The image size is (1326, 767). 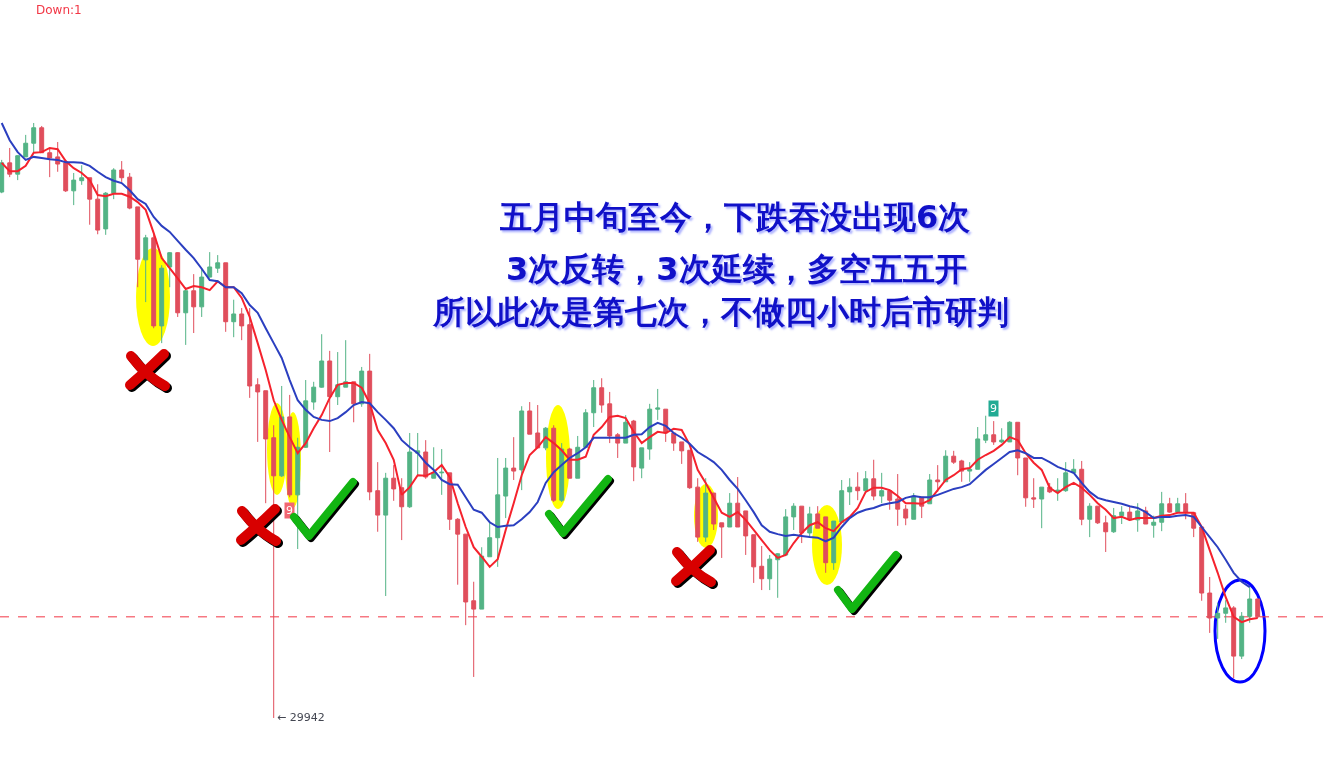 What do you see at coordinates (301, 717) in the screenshot?
I see `annotation: ← 29942` at bounding box center [301, 717].